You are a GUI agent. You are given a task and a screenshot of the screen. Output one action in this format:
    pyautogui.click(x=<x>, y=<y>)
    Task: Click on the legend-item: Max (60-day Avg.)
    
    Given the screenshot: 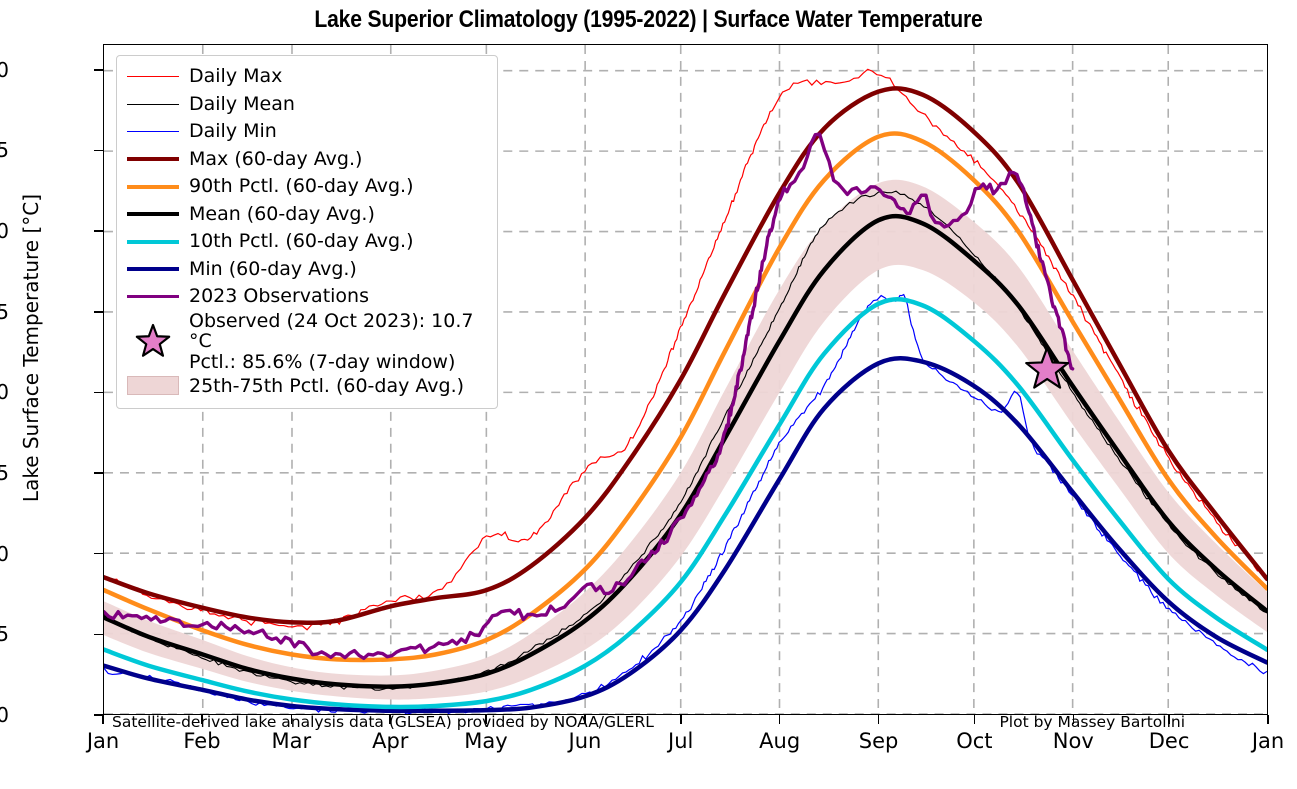 What is the action you would take?
    pyautogui.click(x=307, y=160)
    